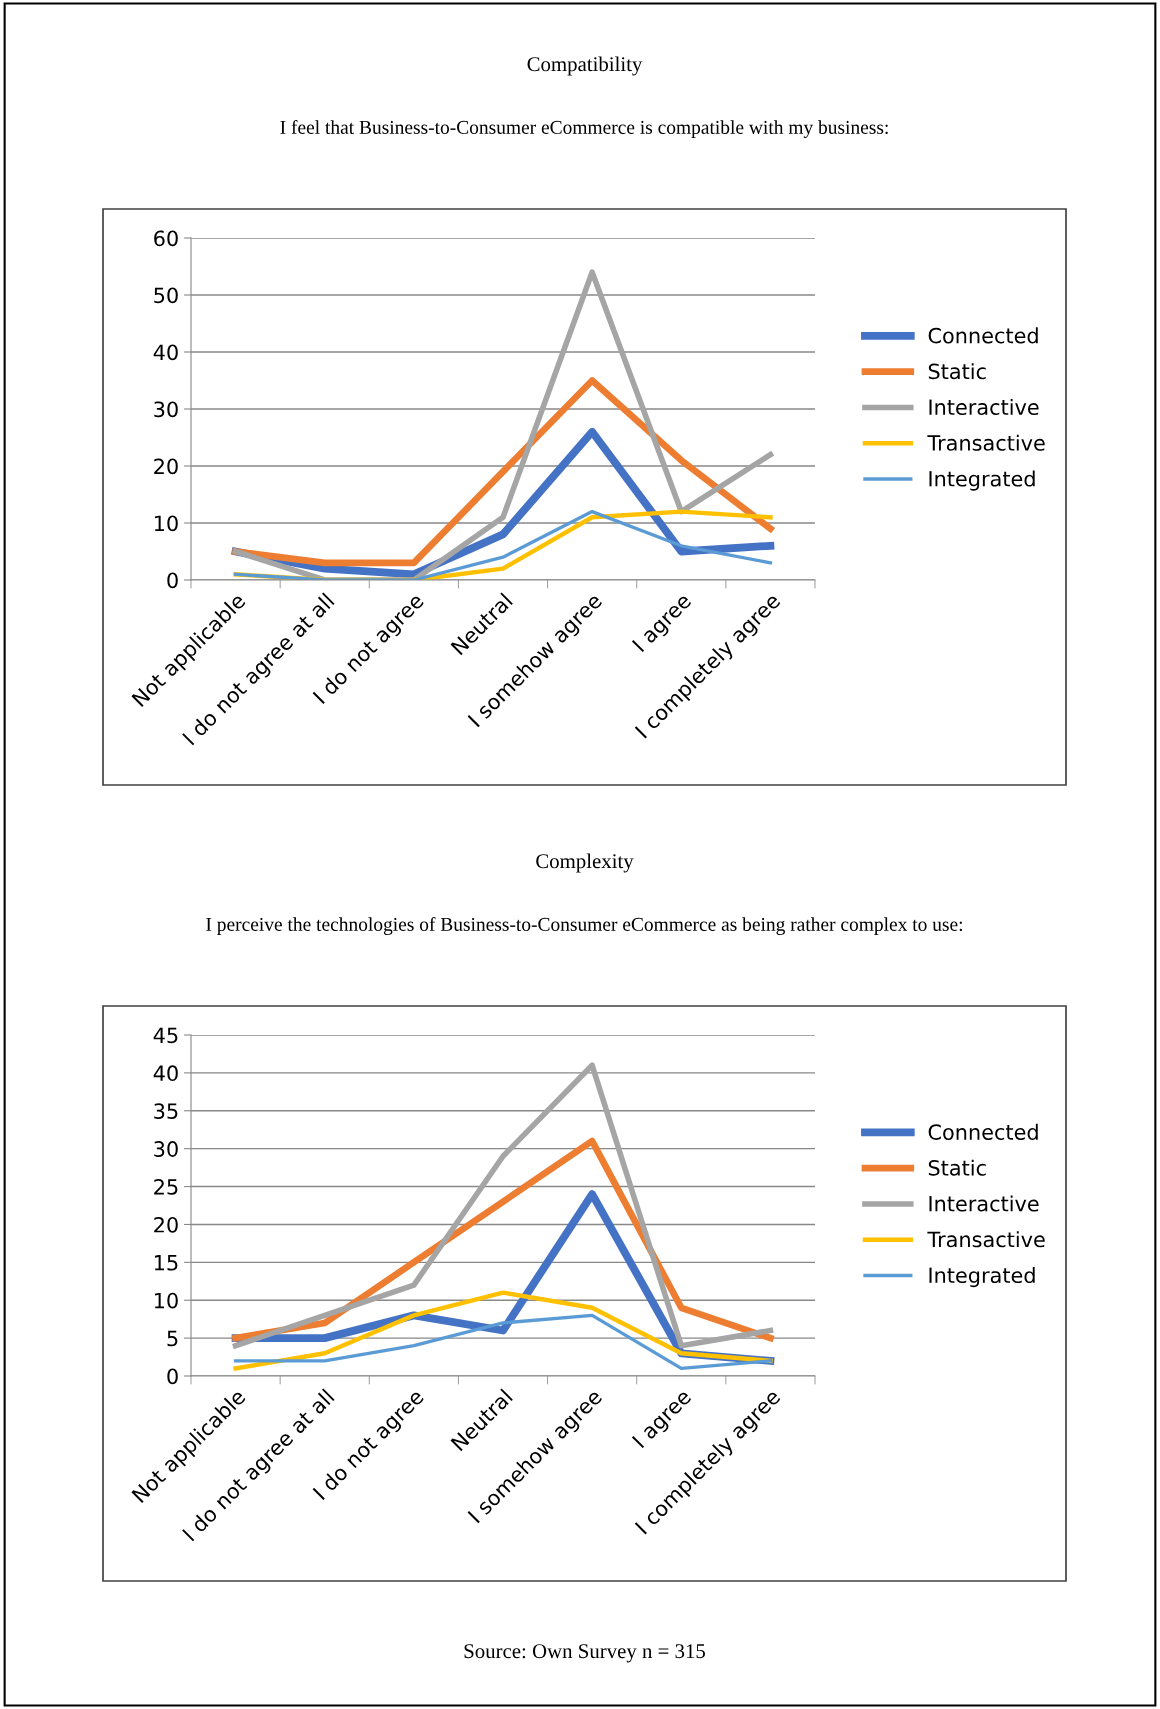 This screenshot has width=1160, height=1709. I want to click on chart-title: Compatibility, so click(585, 66).